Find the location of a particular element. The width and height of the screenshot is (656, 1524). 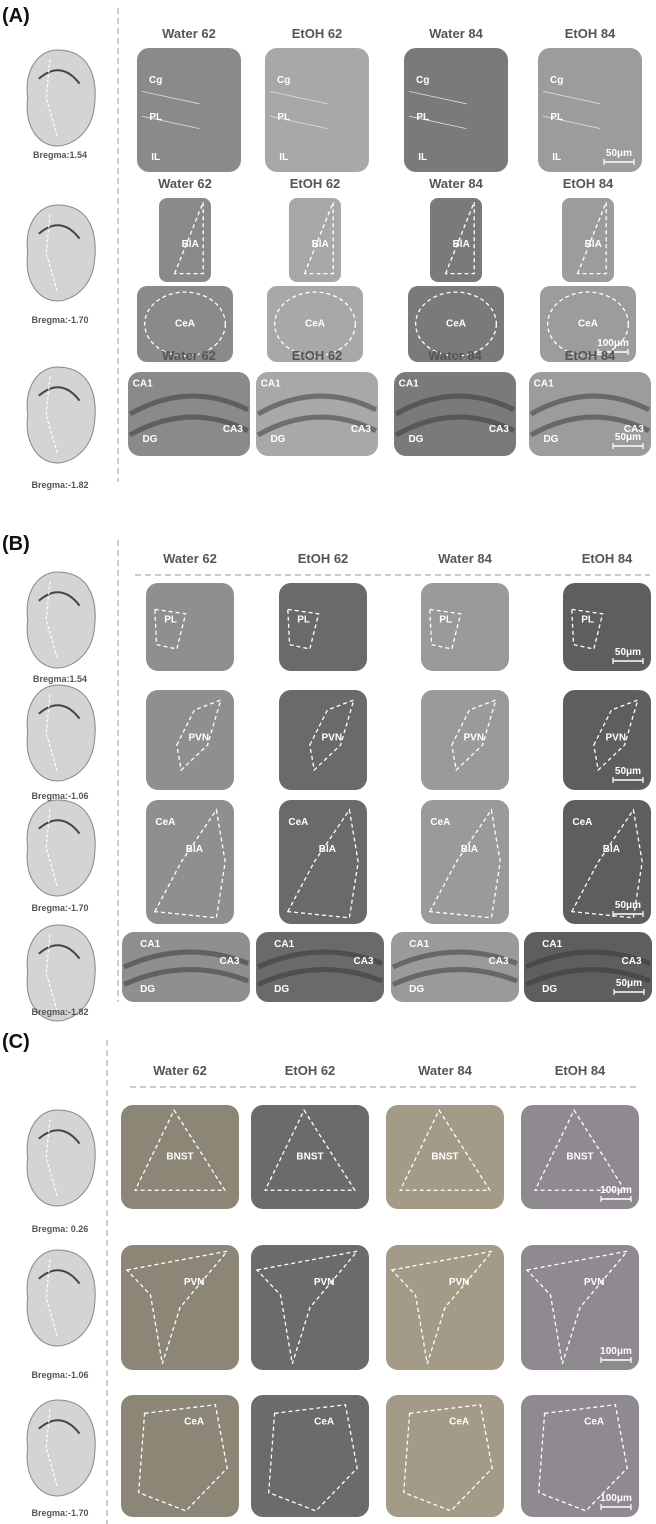

scale-label: 50μm is located at coordinates (629, 983).